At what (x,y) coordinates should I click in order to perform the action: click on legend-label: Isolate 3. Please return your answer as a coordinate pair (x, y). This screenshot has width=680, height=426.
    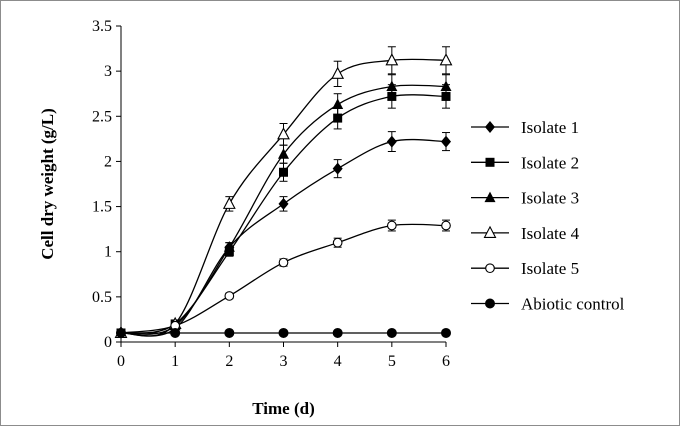
    Looking at the image, I should click on (550, 198).